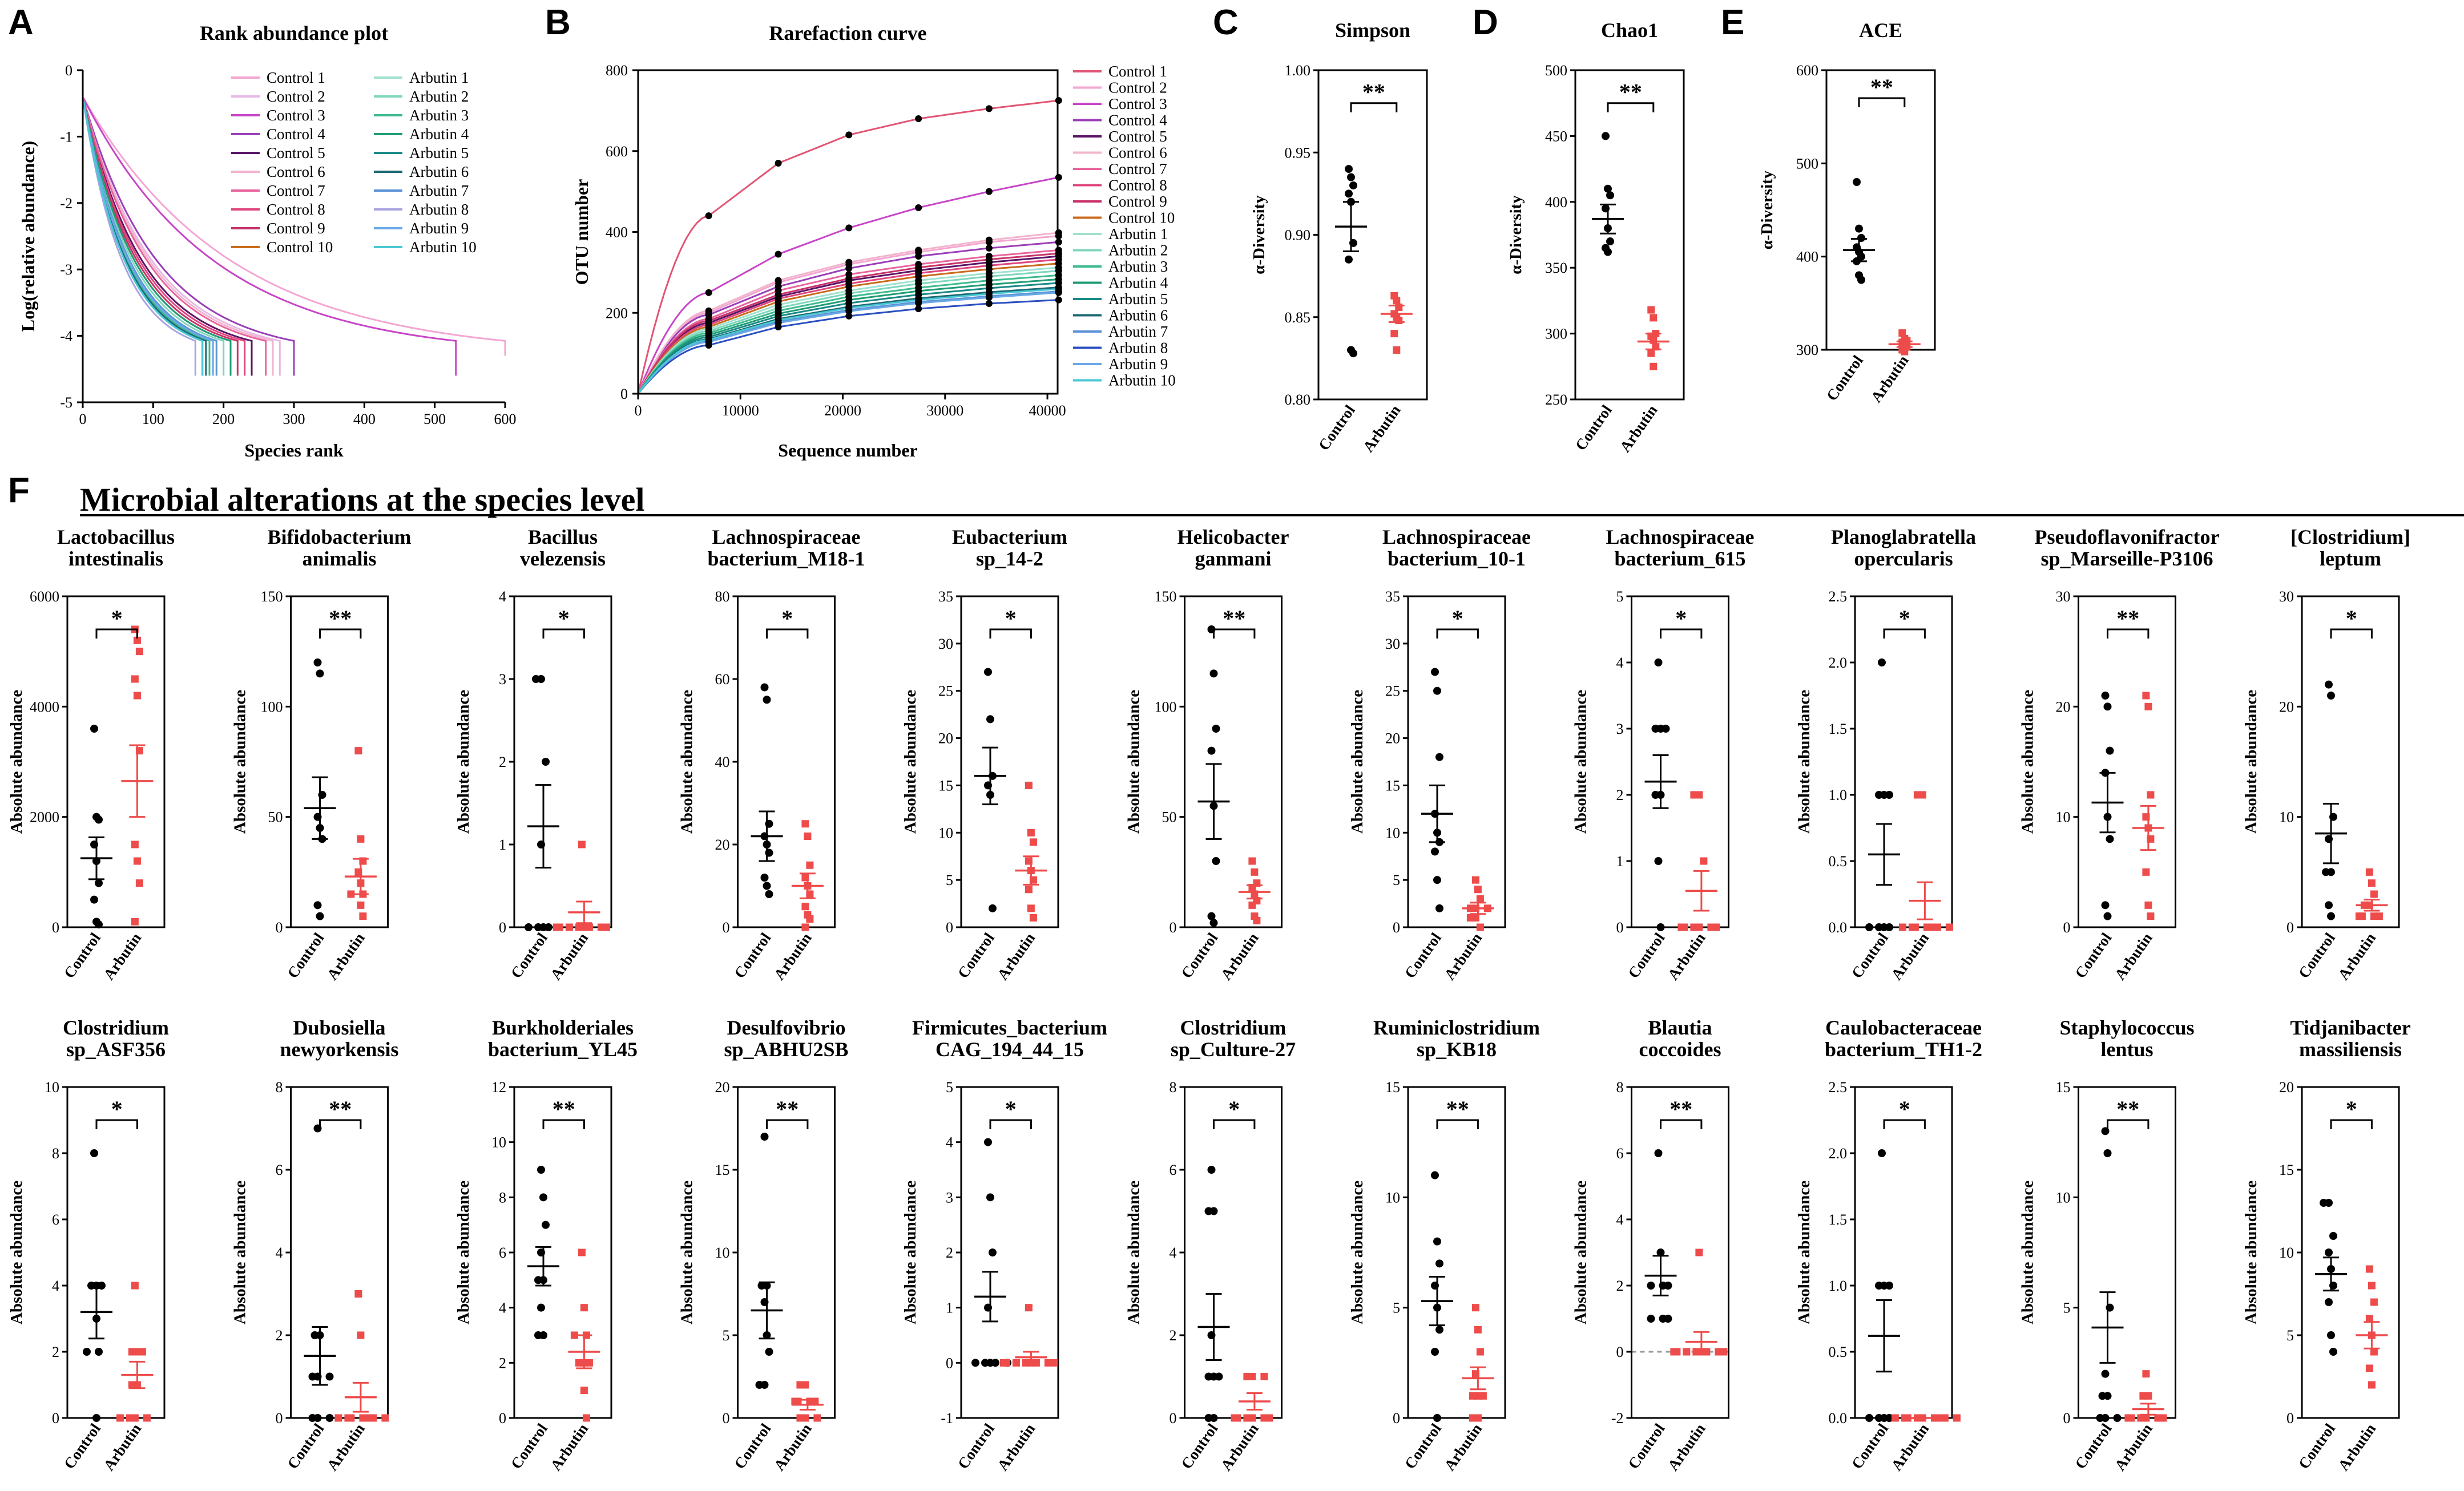 The height and width of the screenshot is (1491, 2464). I want to click on chart-title: Simpson, so click(1372, 30).